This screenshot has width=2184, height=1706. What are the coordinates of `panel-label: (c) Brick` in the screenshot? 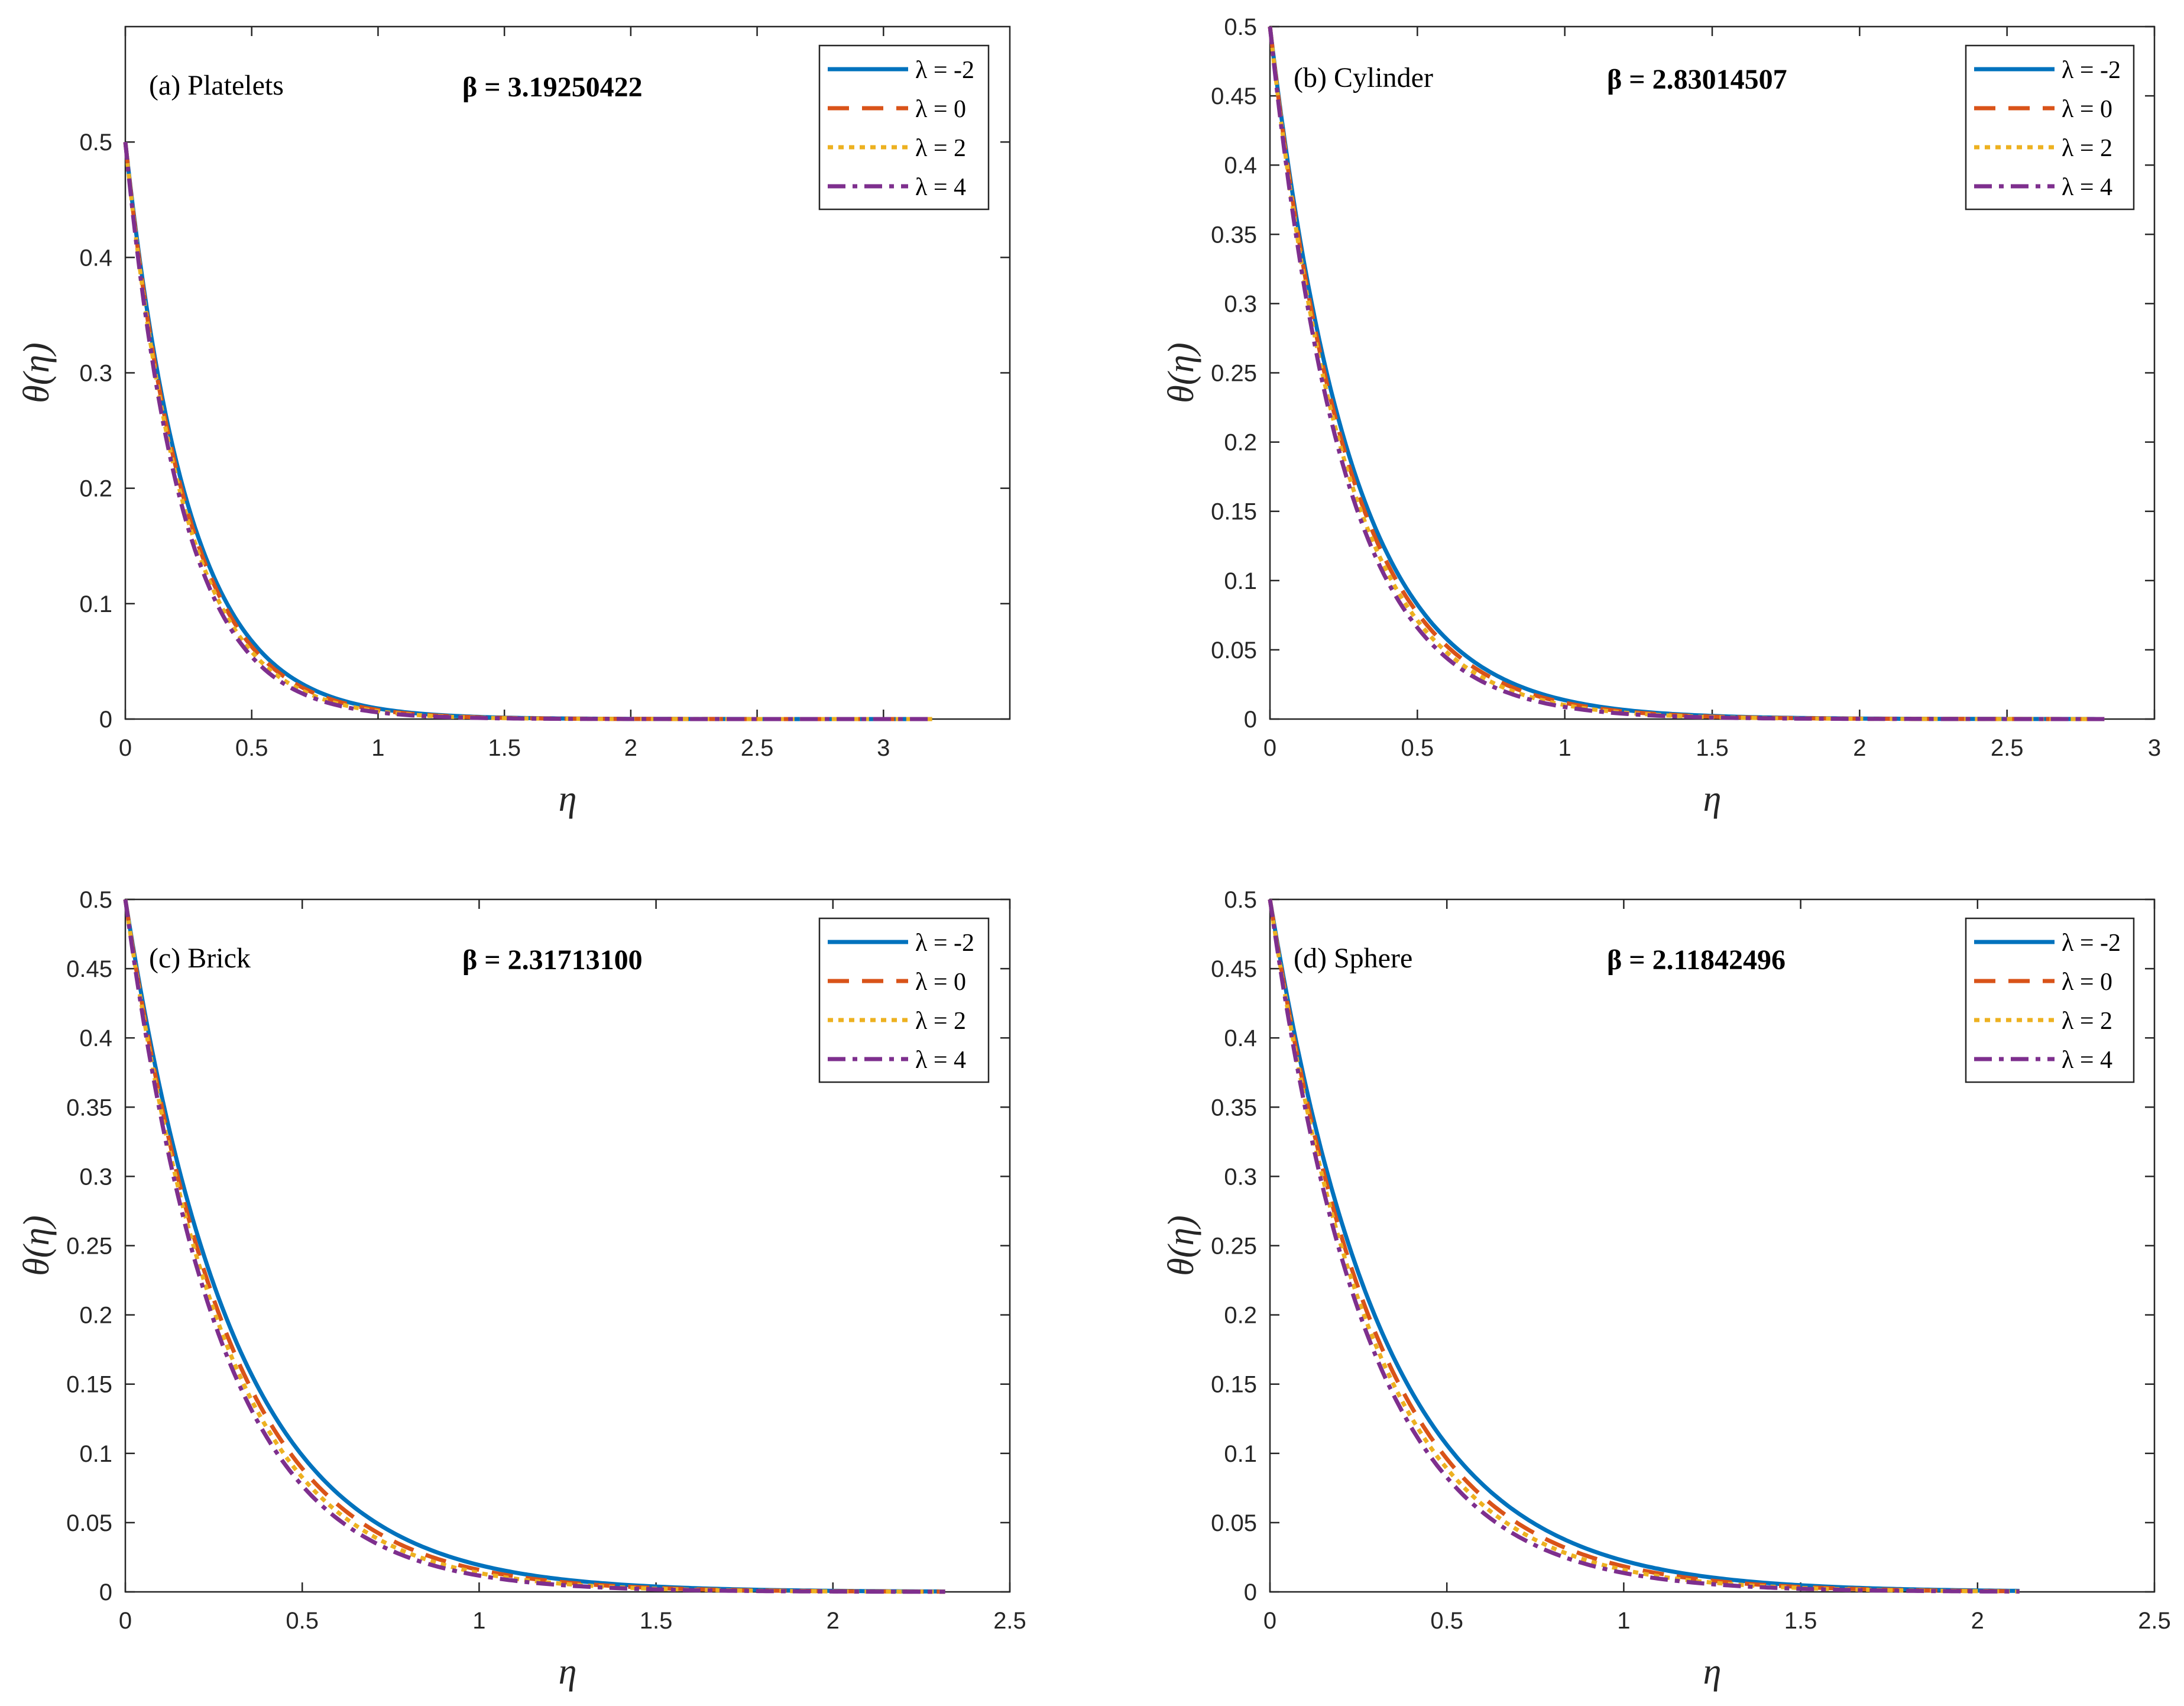 It's located at (200, 959).